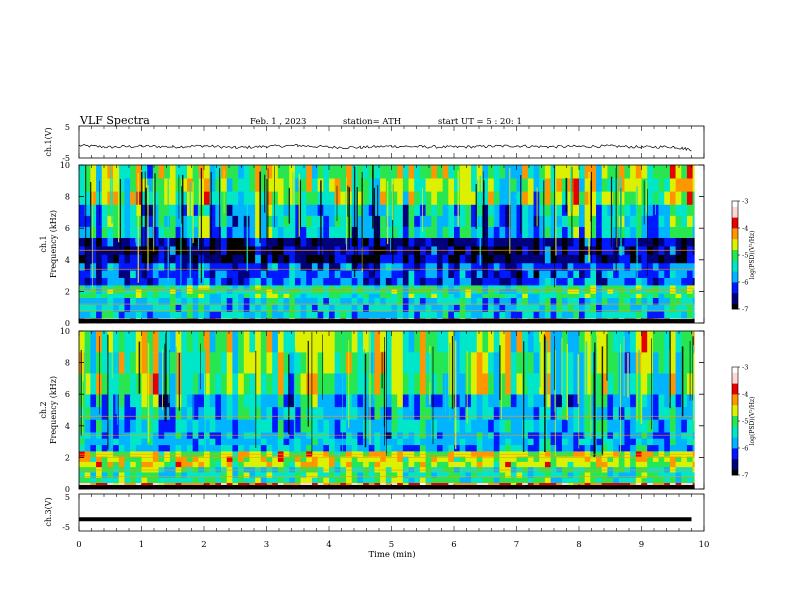 The height and width of the screenshot is (616, 792). Describe the element at coordinates (391, 554) in the screenshot. I see `time-axis-label: Time (min)` at that location.